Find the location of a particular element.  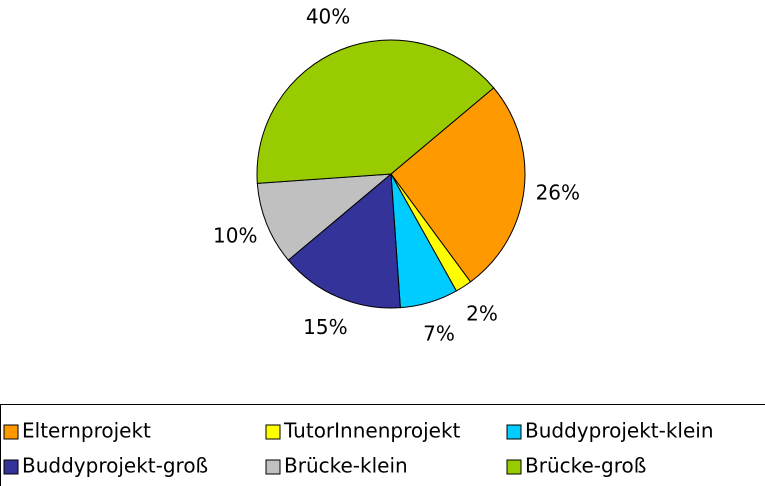

legend-label: Buddyprojekt-groß is located at coordinates (115, 466).